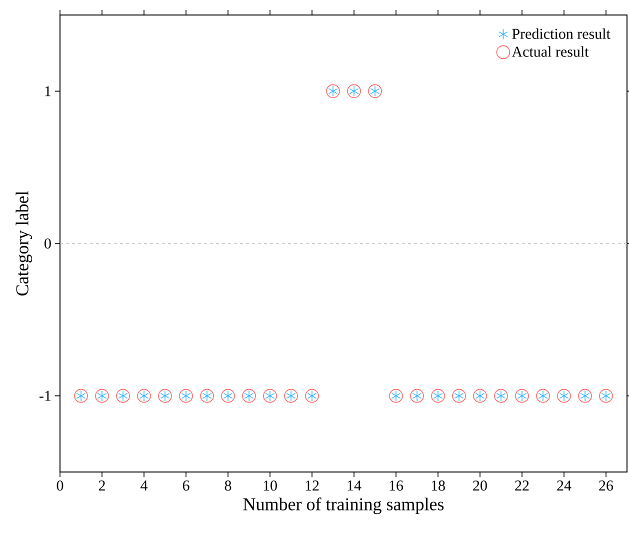  Describe the element at coordinates (47, 243) in the screenshot. I see `y-tick-label: 0` at that location.